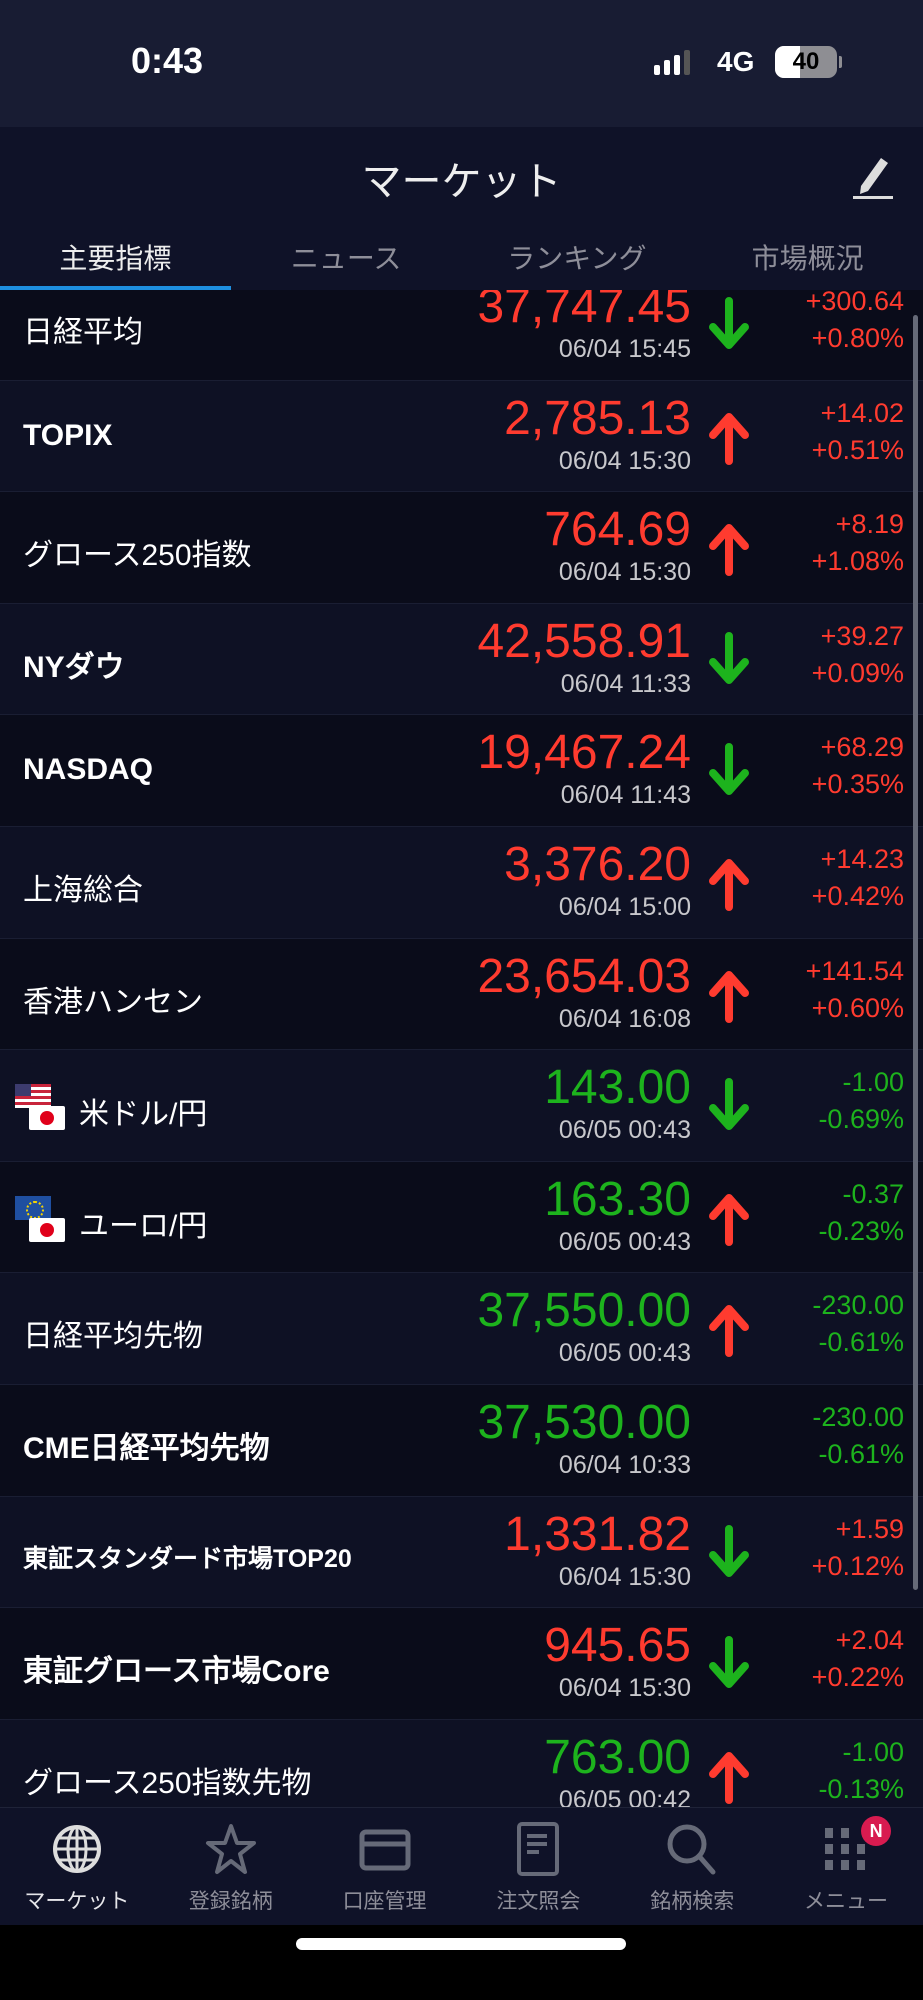 This screenshot has height=2000, width=923. What do you see at coordinates (461, 1944) in the screenshot?
I see `home-indicator` at bounding box center [461, 1944].